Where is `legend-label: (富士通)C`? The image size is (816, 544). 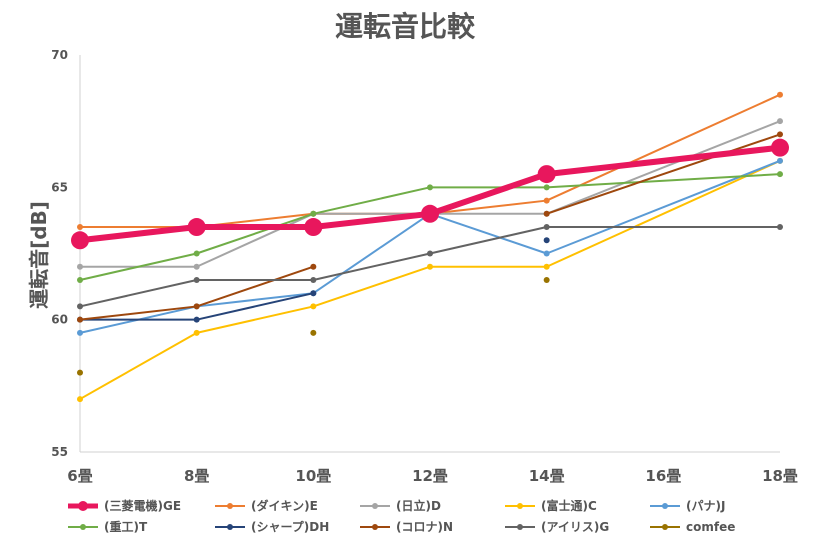 legend-label: (富士通)C is located at coordinates (569, 505).